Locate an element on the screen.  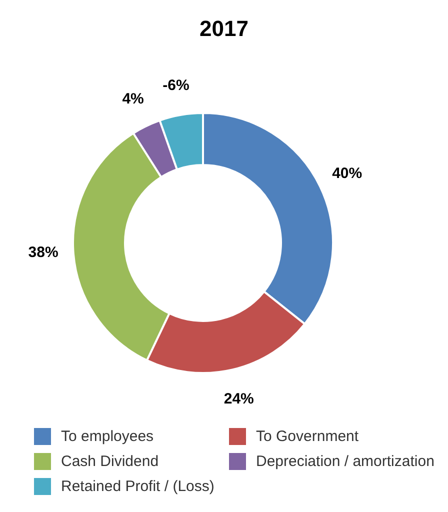
chart-title: 2017 is located at coordinates (224, 29).